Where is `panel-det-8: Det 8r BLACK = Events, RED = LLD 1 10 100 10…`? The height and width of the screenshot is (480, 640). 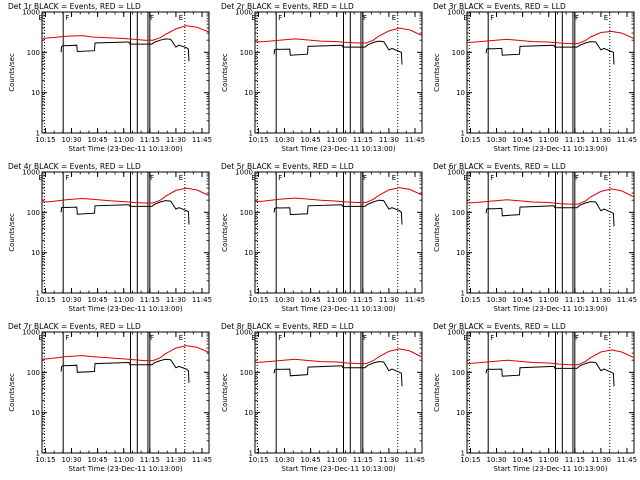
panel-det-8: Det 8r BLACK = Events, RED = LLD 1 10 100 10… is located at coordinates (323, 397).